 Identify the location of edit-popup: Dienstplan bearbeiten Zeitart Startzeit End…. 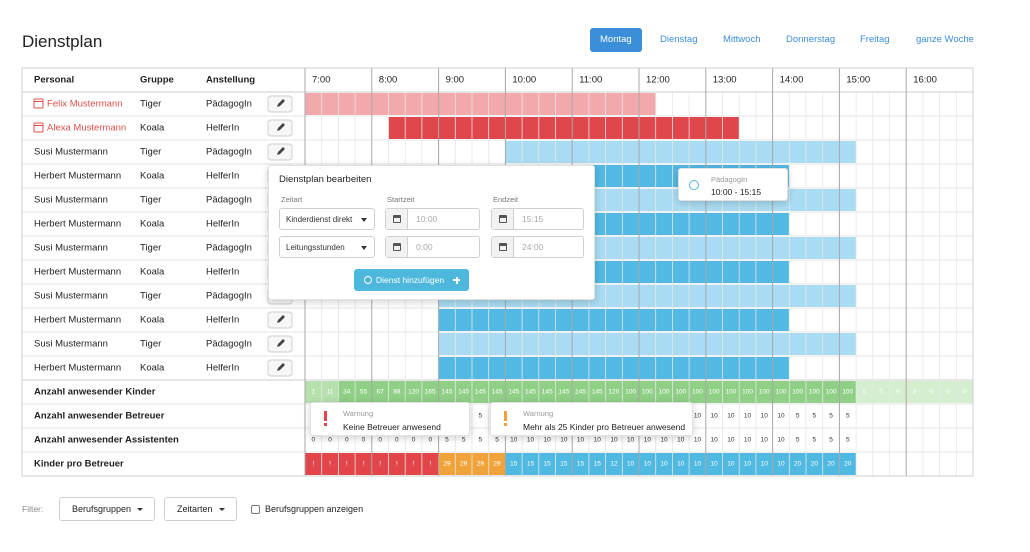
(431, 232).